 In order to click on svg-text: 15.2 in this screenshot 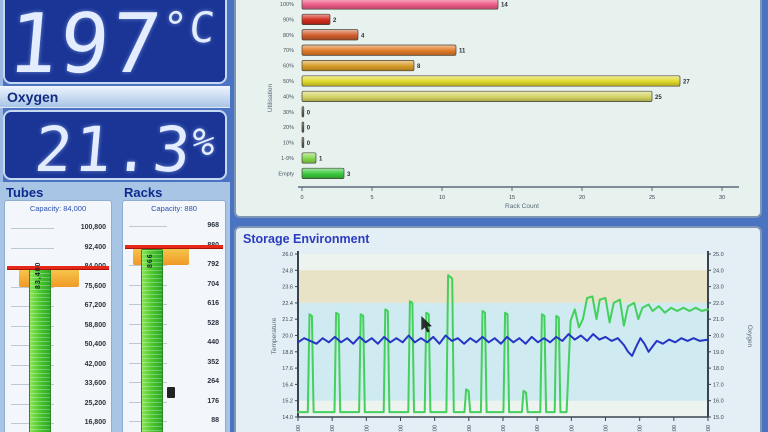, I will do `click(287, 402)`.